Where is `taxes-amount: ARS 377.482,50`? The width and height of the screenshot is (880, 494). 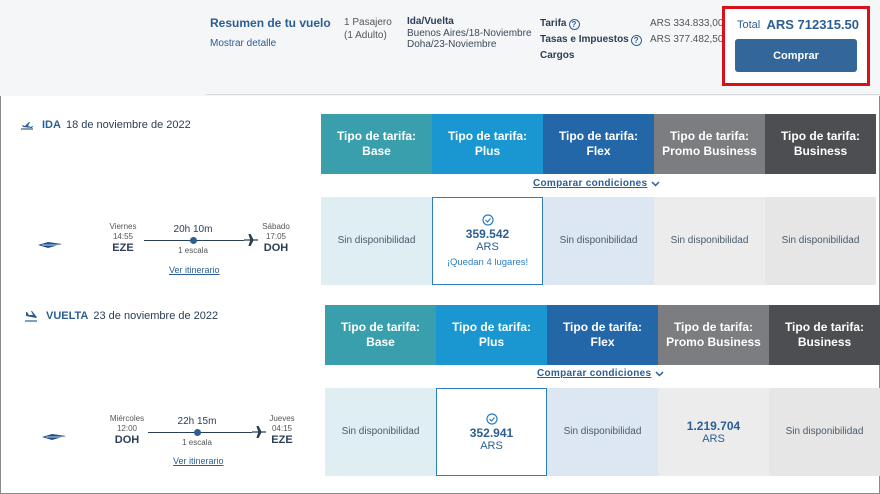
taxes-amount: ARS 377.482,50 is located at coordinates (687, 39).